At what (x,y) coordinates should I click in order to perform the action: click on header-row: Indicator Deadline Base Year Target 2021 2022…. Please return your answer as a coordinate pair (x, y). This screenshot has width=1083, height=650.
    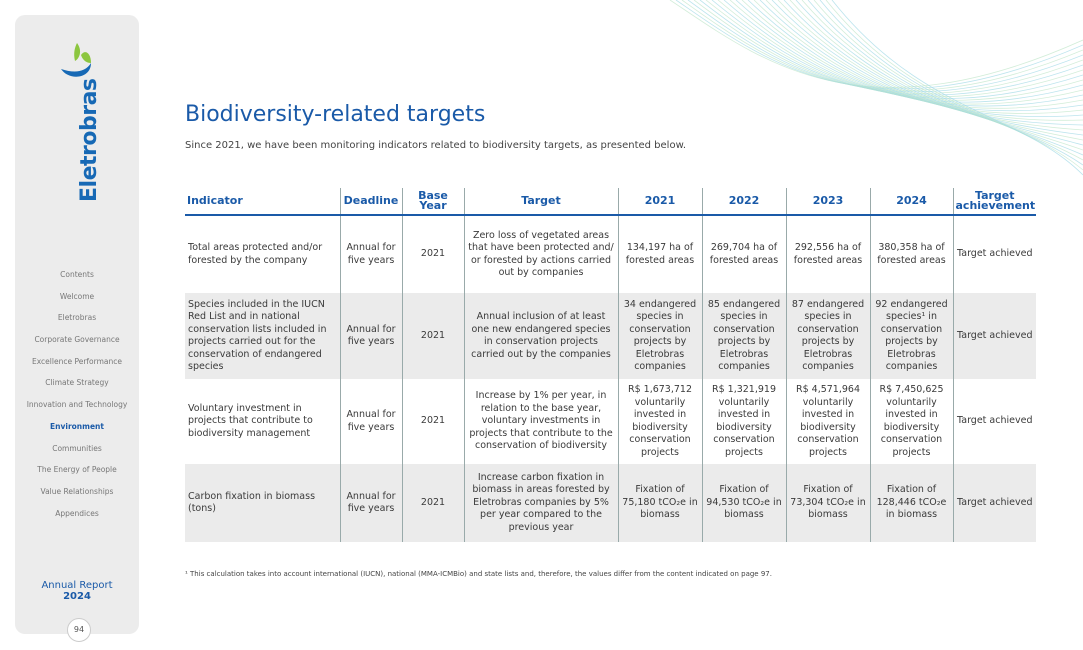
    Looking at the image, I should click on (610, 202).